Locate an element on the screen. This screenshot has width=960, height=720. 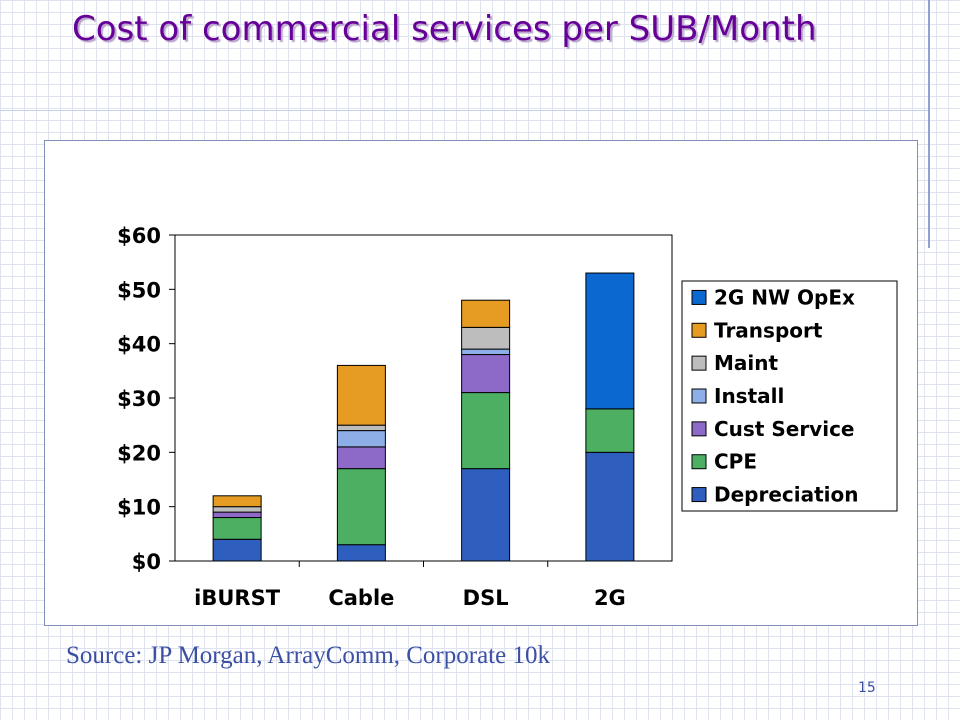
y-tick-label: $10 is located at coordinates (139, 508).